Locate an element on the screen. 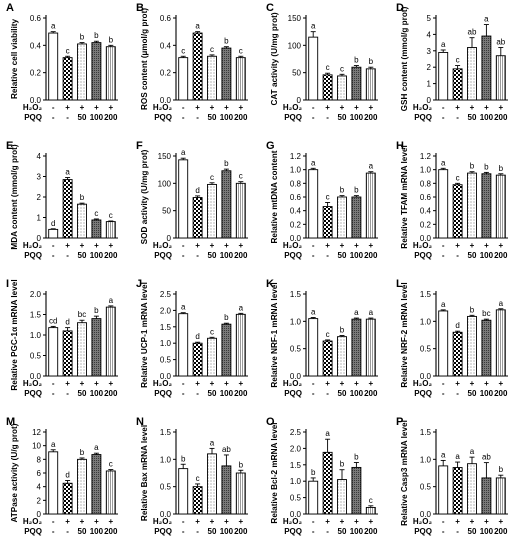 The height and width of the screenshot is (550, 527). significance-letter: cd is located at coordinates (53, 320).